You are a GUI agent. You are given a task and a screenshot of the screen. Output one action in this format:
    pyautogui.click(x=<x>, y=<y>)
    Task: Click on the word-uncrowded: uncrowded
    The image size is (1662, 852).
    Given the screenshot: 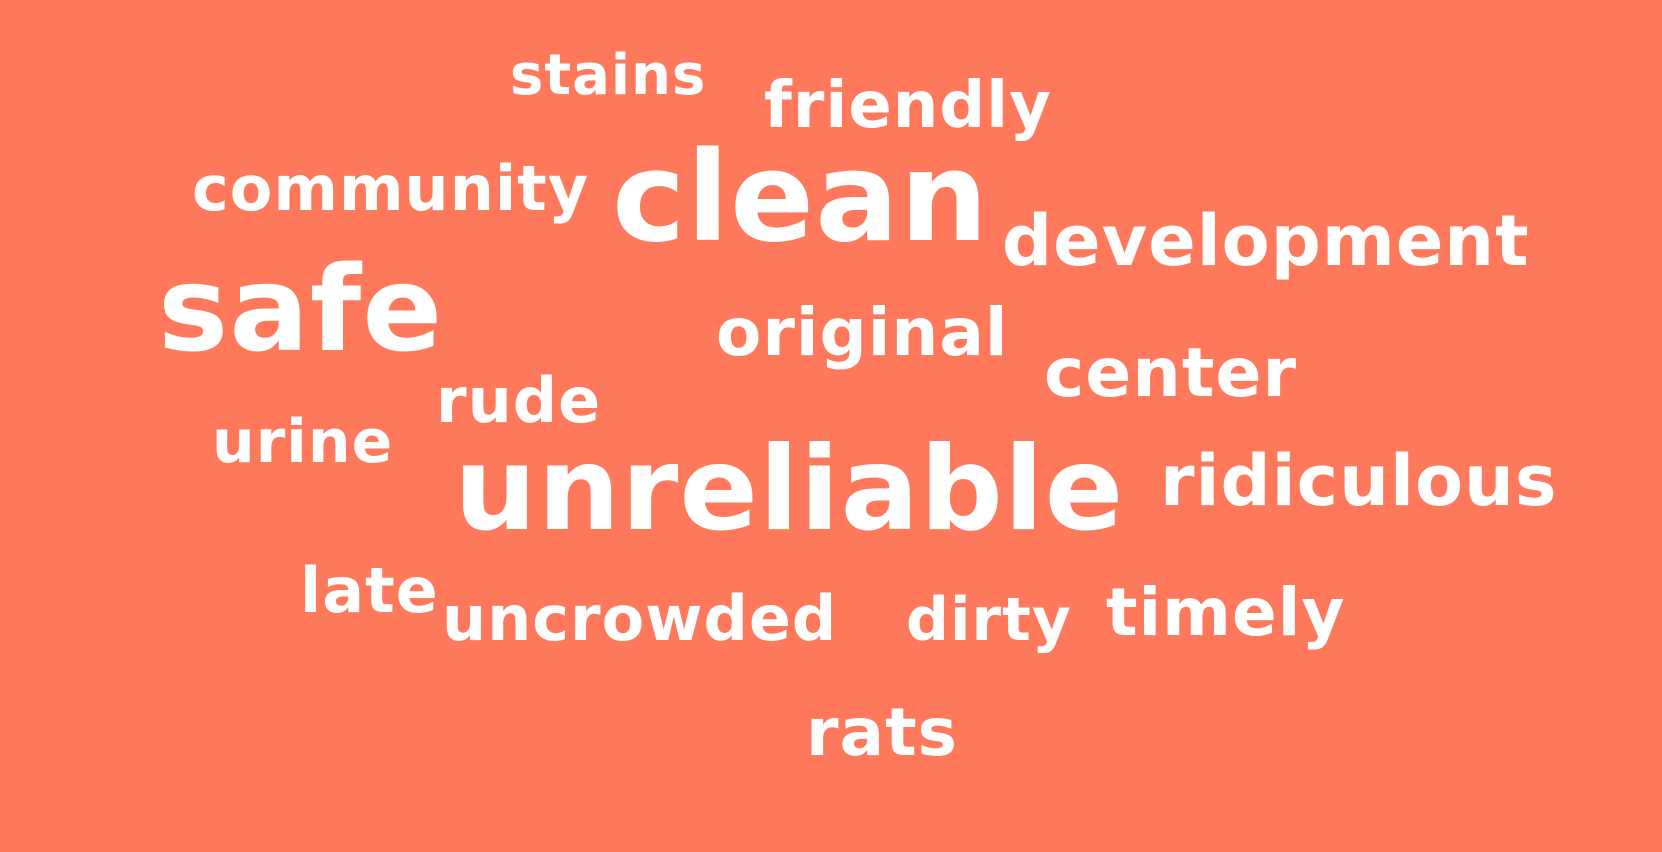 What is the action you would take?
    pyautogui.click(x=640, y=618)
    